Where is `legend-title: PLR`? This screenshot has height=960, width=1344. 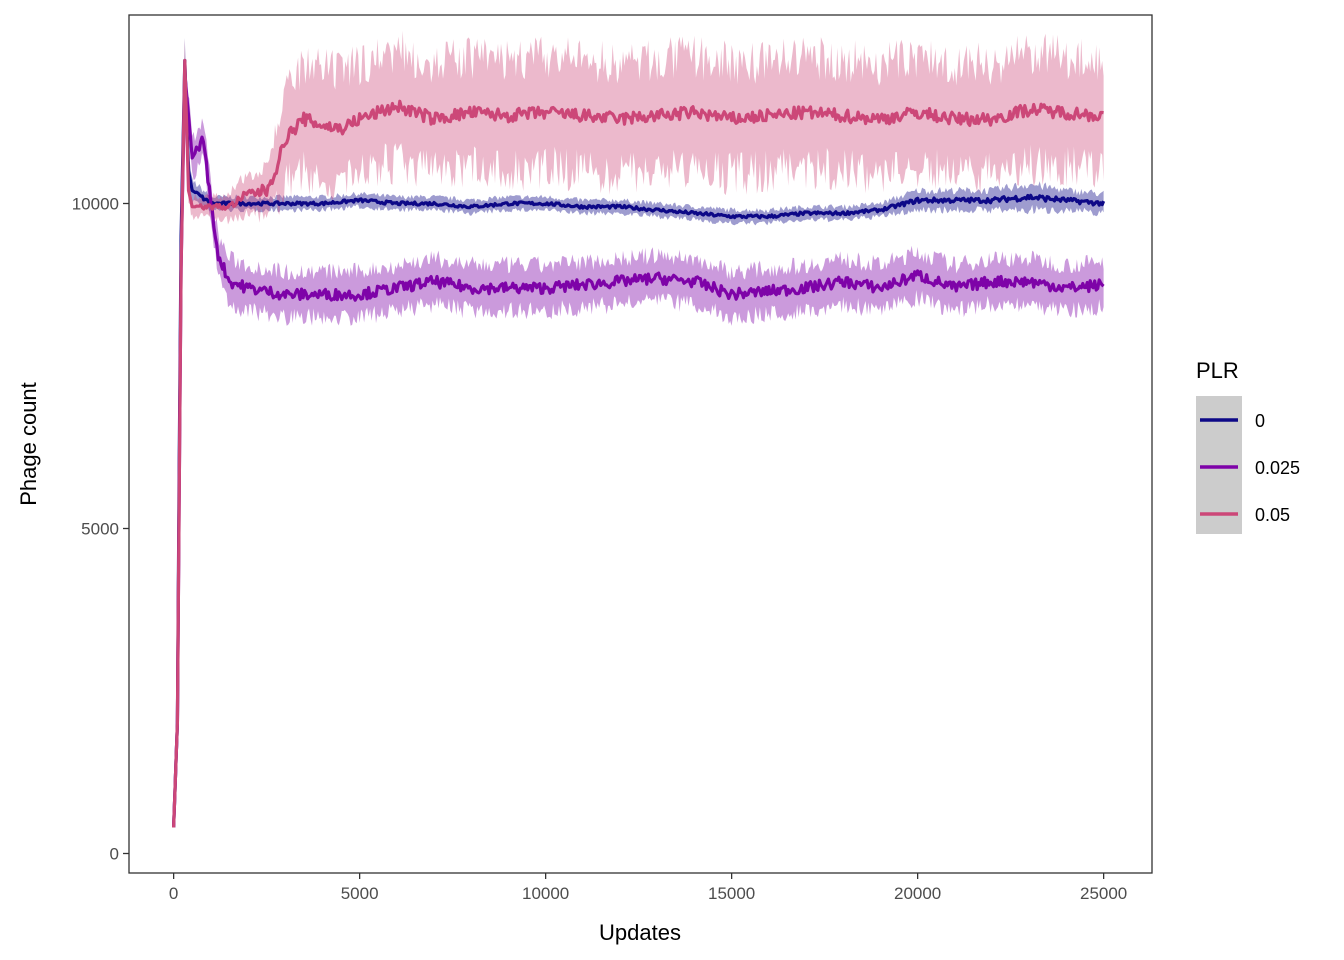 legend-title: PLR is located at coordinates (1217, 370).